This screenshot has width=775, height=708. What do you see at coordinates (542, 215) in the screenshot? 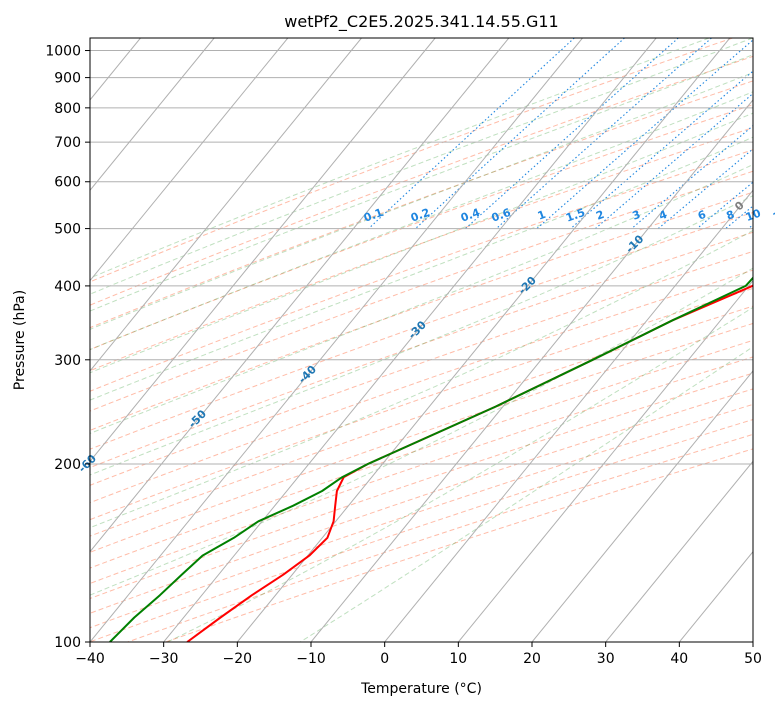
I see `mixing-ratio-label: 1` at bounding box center [542, 215].